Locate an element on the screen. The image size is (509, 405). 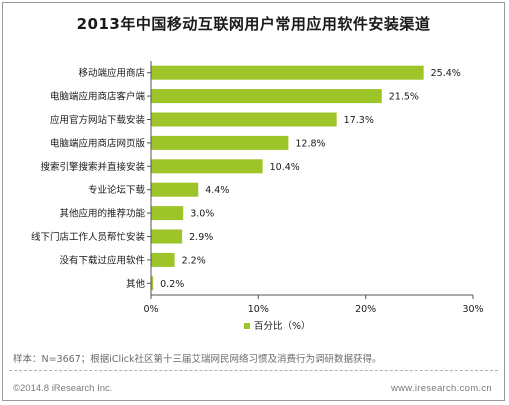
data-label: 3.0% is located at coordinates (202, 214).